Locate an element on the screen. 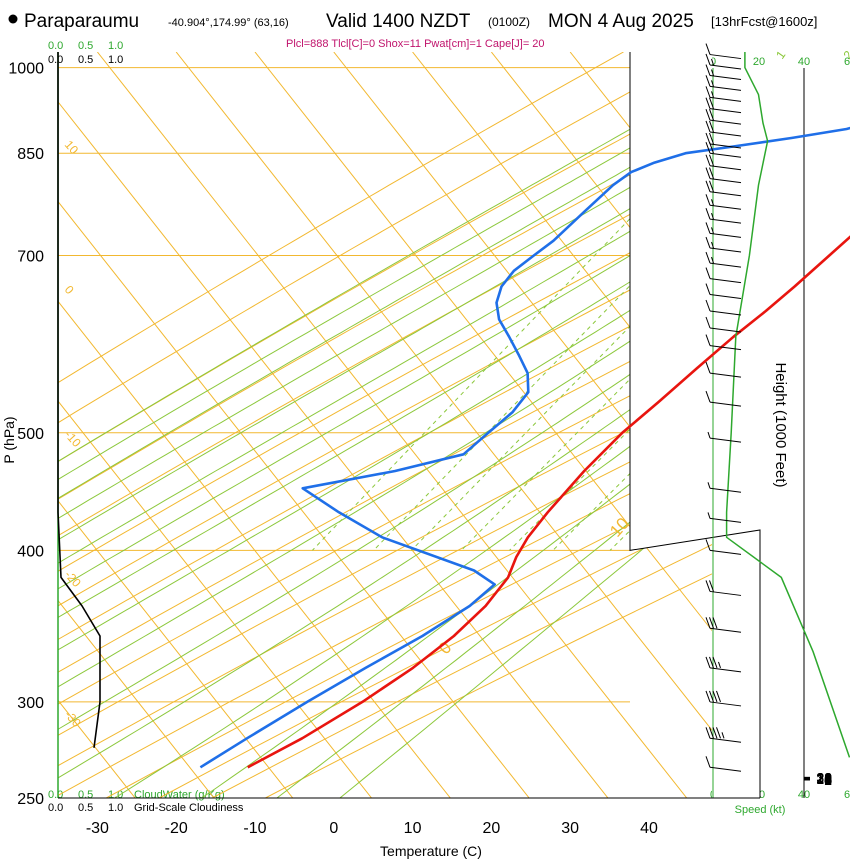 The width and height of the screenshot is (850, 860). height-tick-label: 30 is located at coordinates (824, 778).